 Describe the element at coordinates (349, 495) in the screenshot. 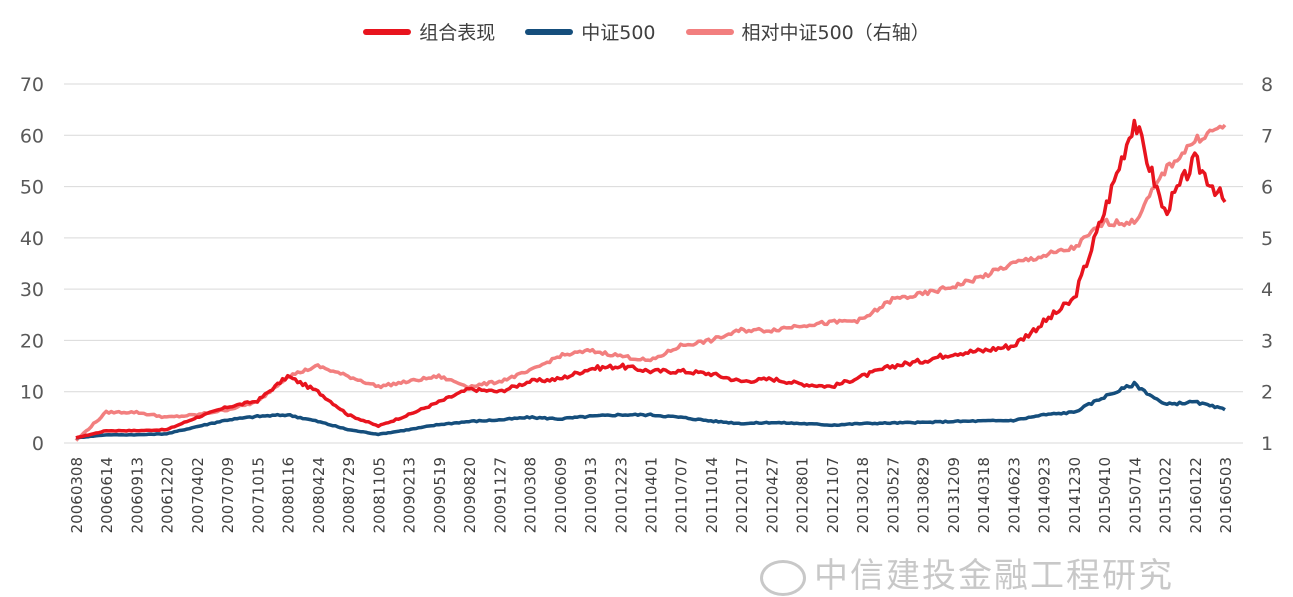

I see `x-tick-label: 20080729` at that location.